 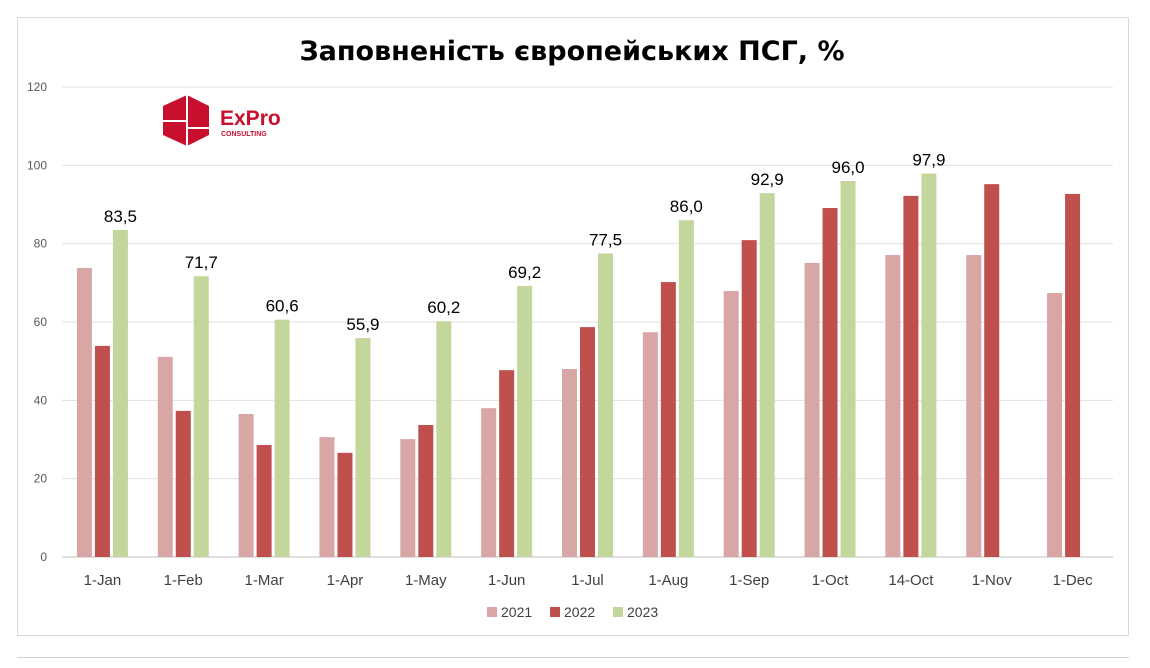 I want to click on y-tick-label: 0, so click(x=43, y=557).